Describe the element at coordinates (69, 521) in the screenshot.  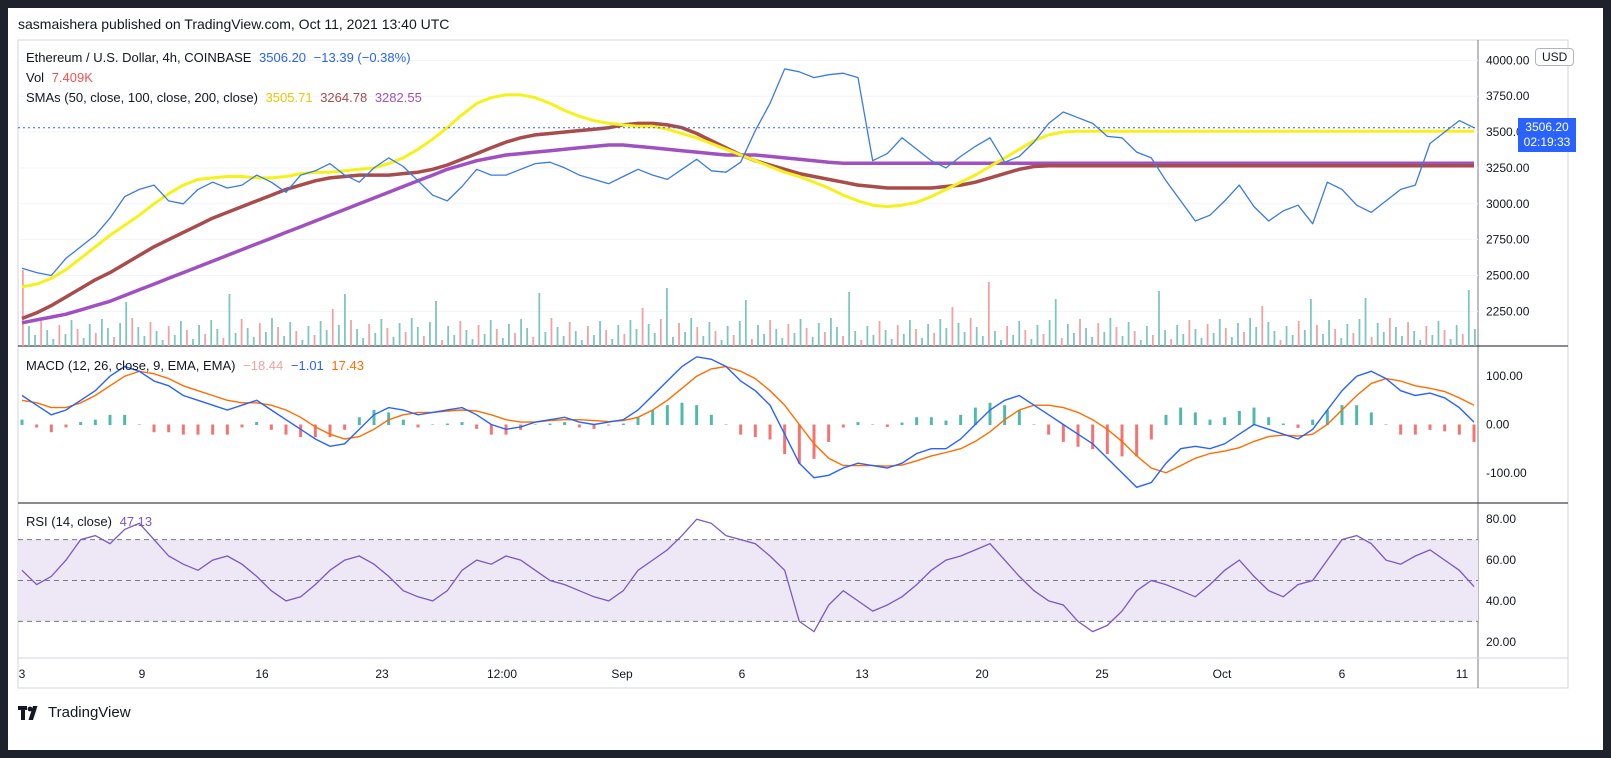
I see `rsi-label: RSI (14, close)` at that location.